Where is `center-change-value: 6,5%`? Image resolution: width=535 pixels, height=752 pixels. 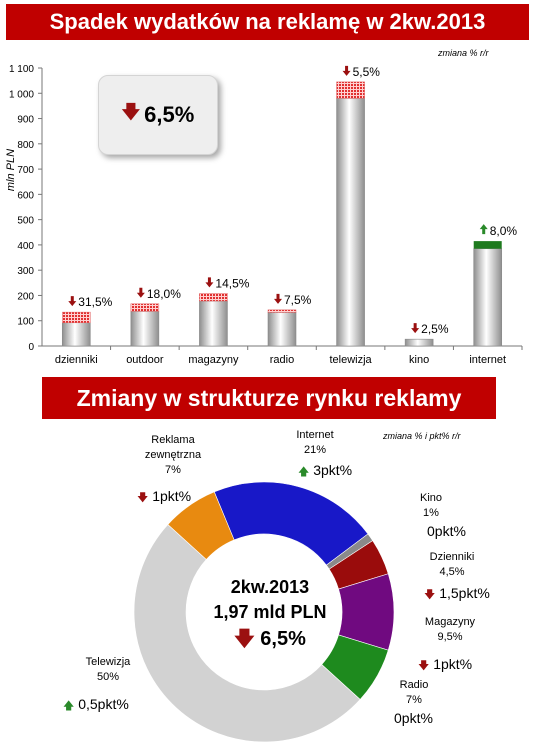
center-change-value: 6,5% is located at coordinates (283, 639).